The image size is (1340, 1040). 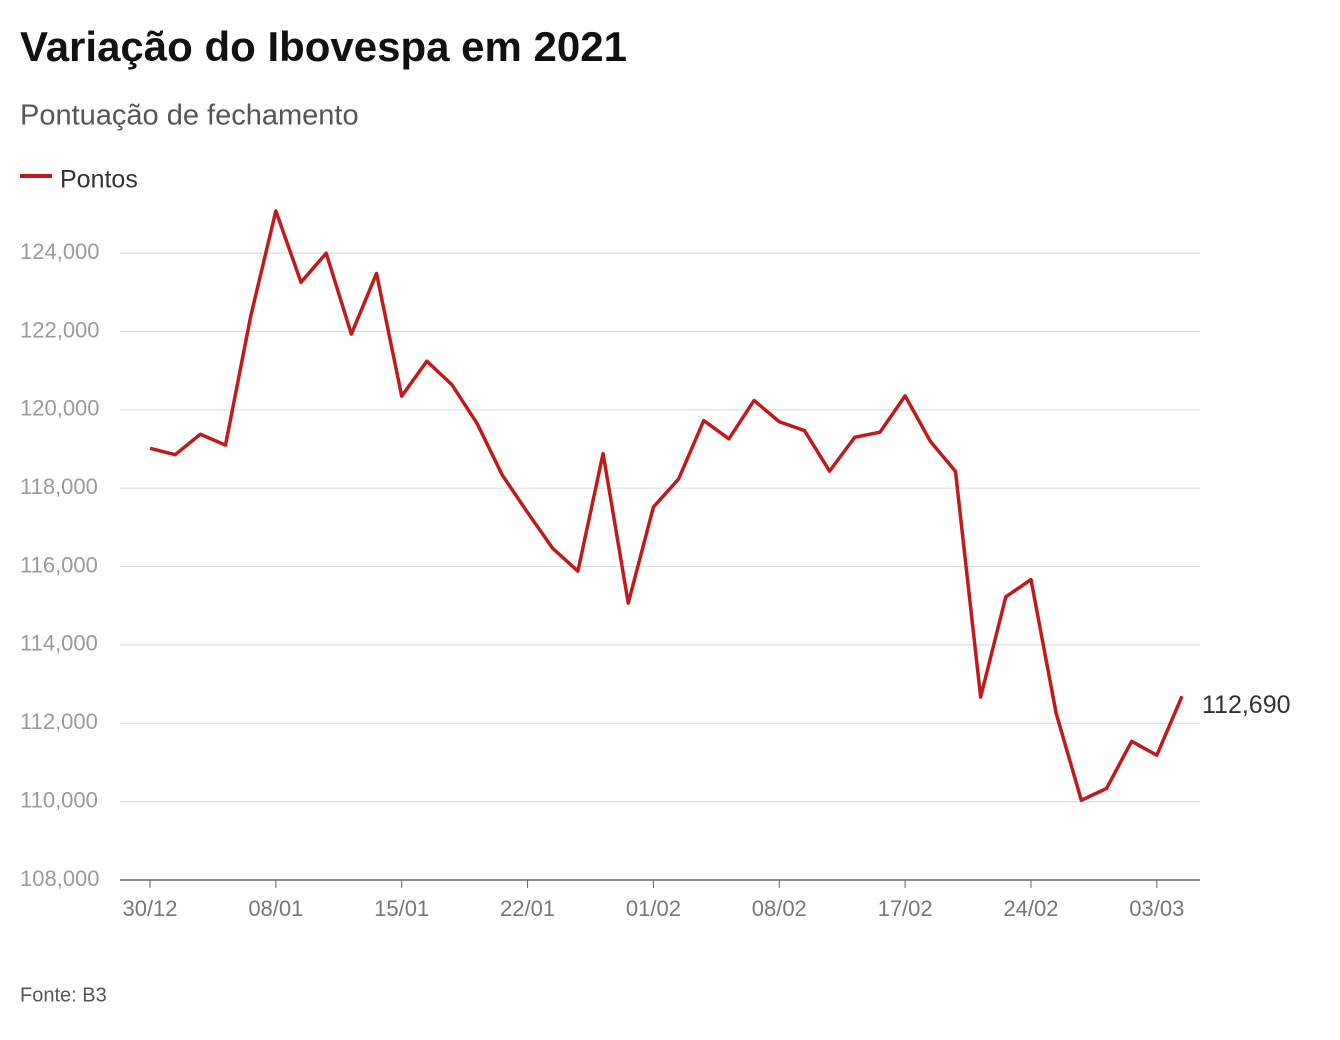 What do you see at coordinates (60, 329) in the screenshot?
I see `y-tick-label: 122,000` at bounding box center [60, 329].